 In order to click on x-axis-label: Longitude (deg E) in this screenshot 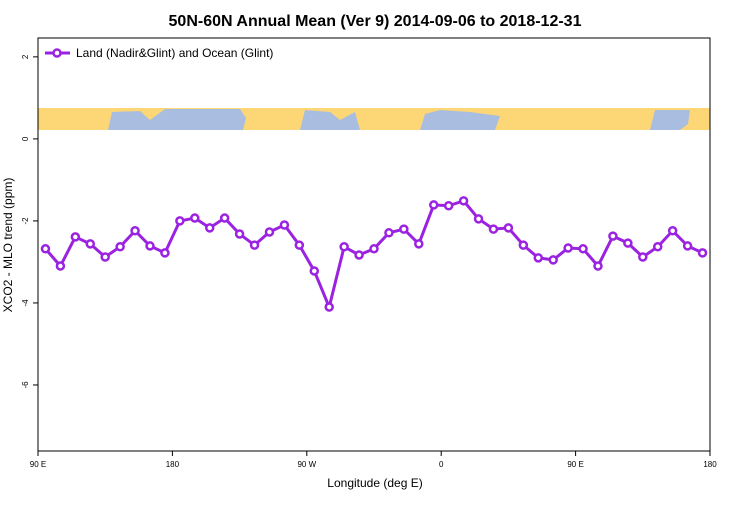, I will do `click(374, 483)`.